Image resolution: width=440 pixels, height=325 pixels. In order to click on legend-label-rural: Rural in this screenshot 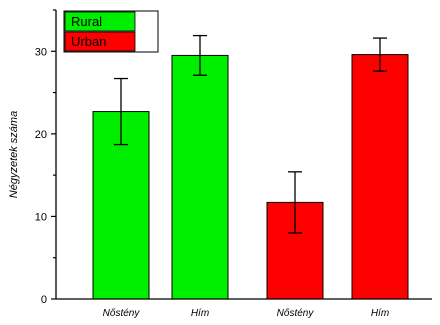, I will do `click(86, 21)`.